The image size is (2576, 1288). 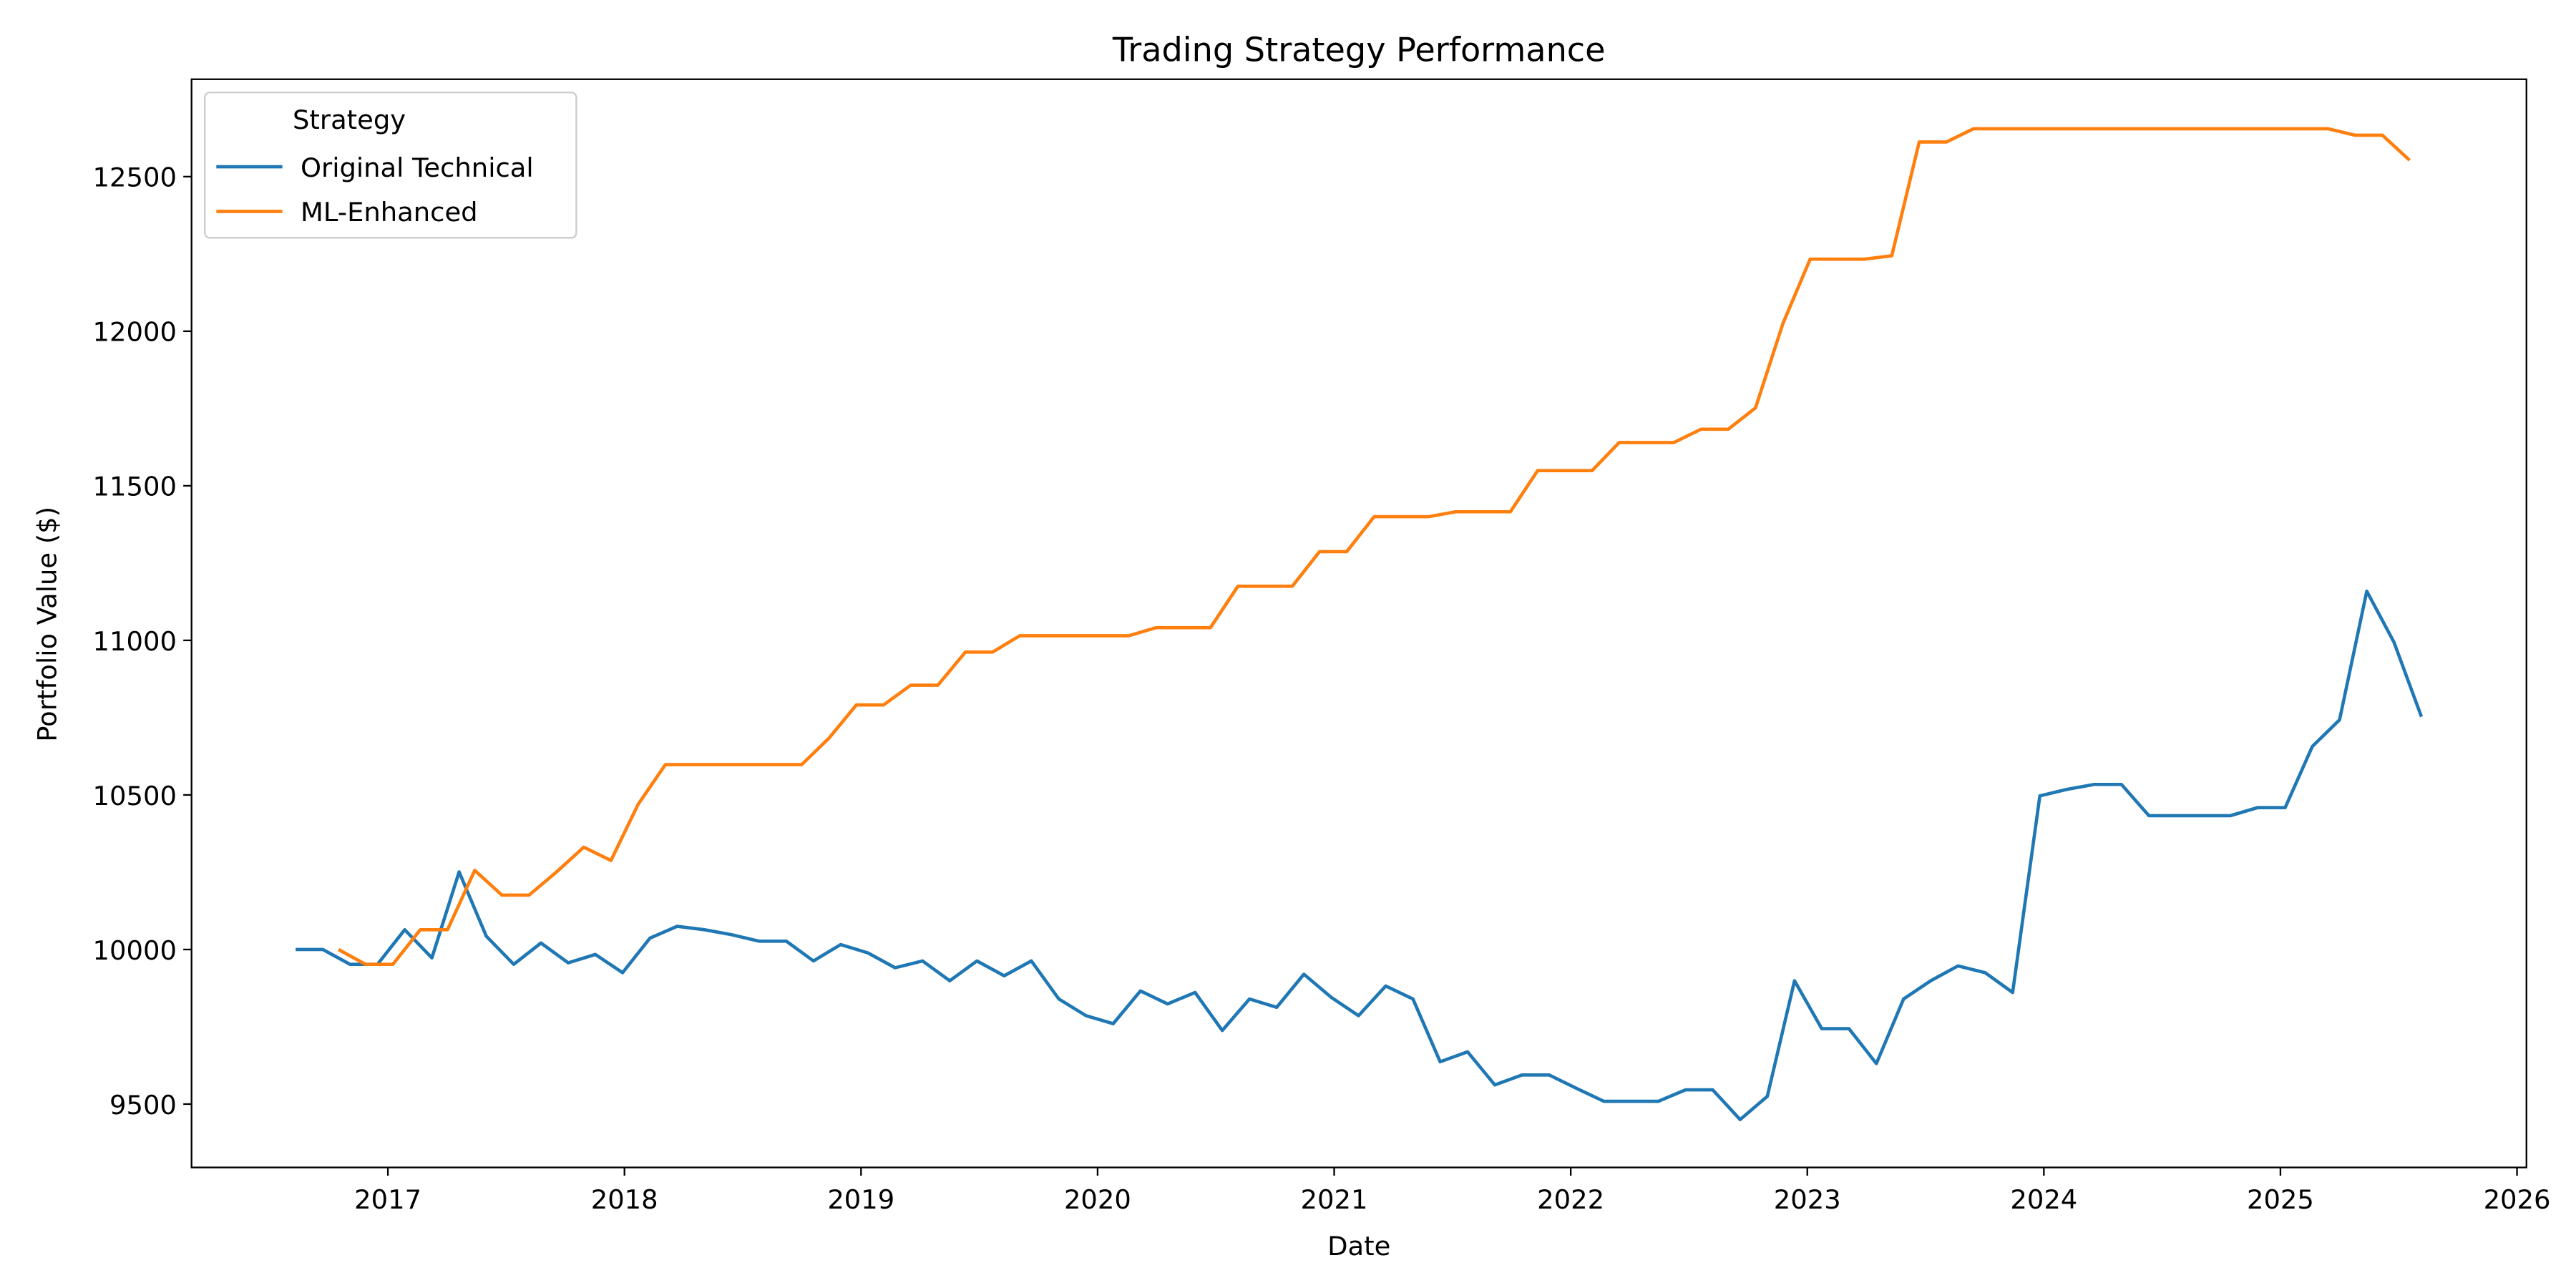 What do you see at coordinates (135, 796) in the screenshot?
I see `y-tick-label: 10500` at bounding box center [135, 796].